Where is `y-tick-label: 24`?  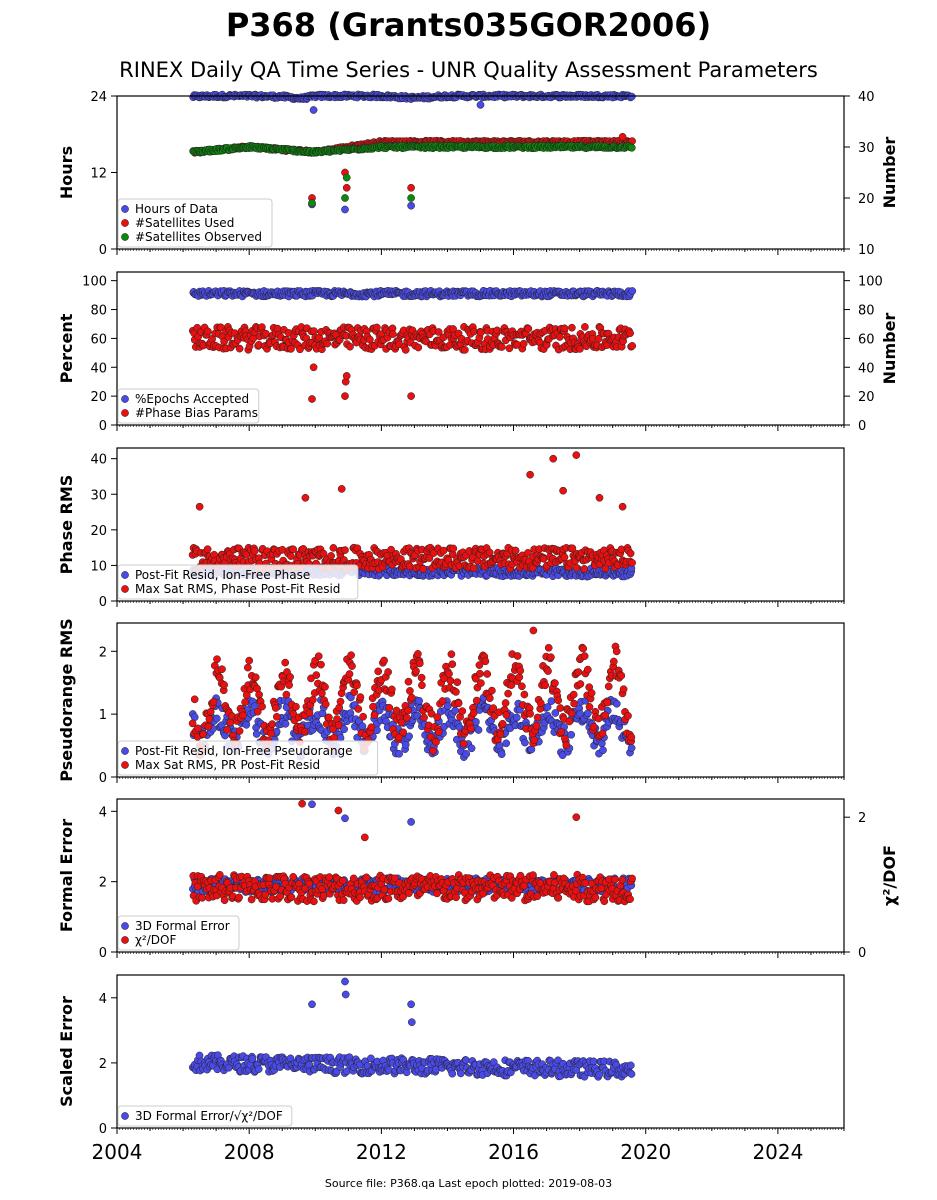
y-tick-label: 24 is located at coordinates (98, 97).